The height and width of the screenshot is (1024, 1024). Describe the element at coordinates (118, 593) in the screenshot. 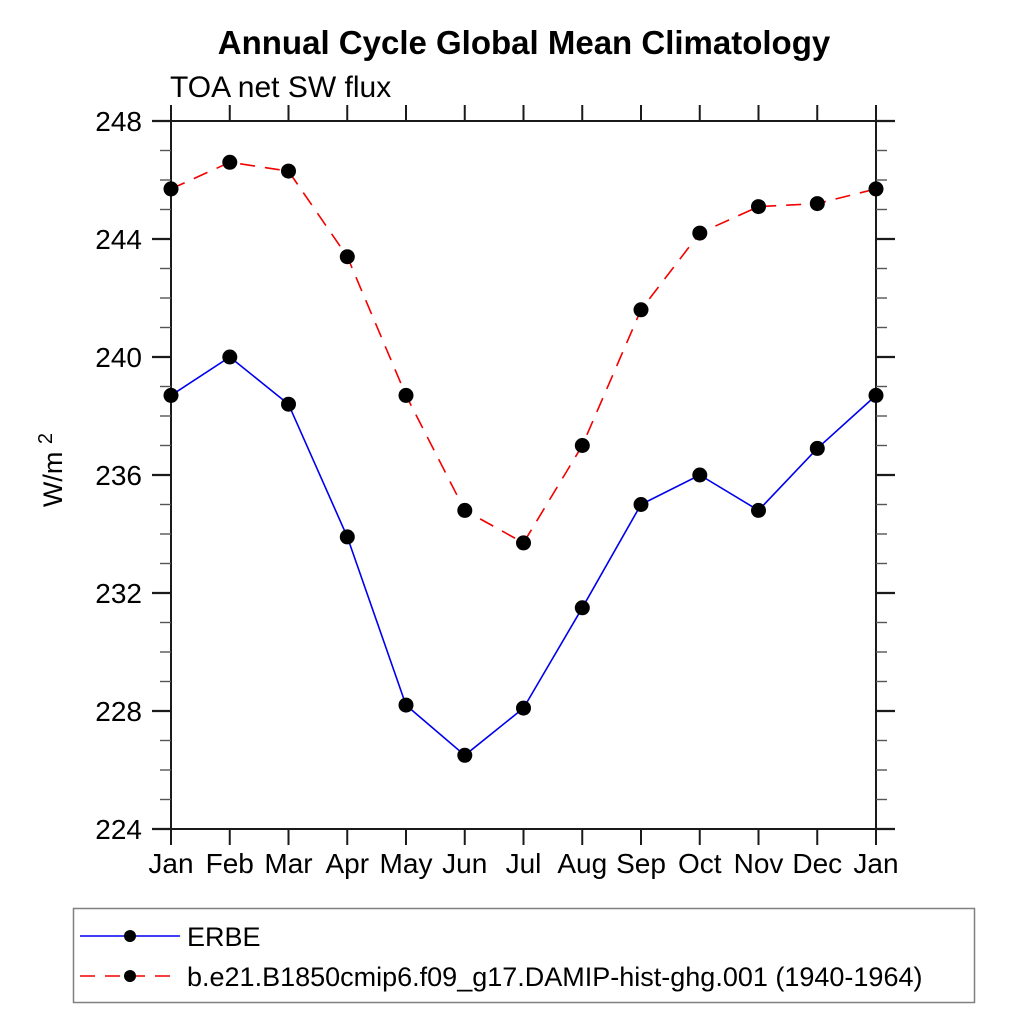

I see `y-tick-label: 232` at that location.